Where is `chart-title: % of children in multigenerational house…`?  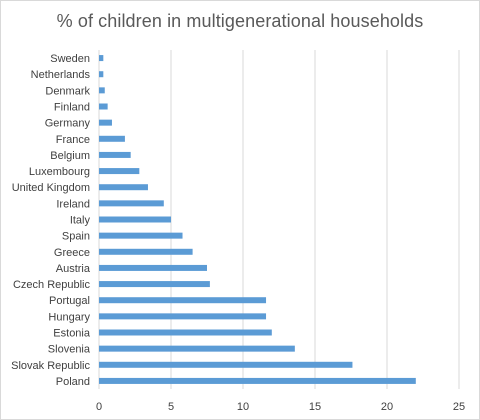
chart-title: % of children in multigenerational house… is located at coordinates (240, 21).